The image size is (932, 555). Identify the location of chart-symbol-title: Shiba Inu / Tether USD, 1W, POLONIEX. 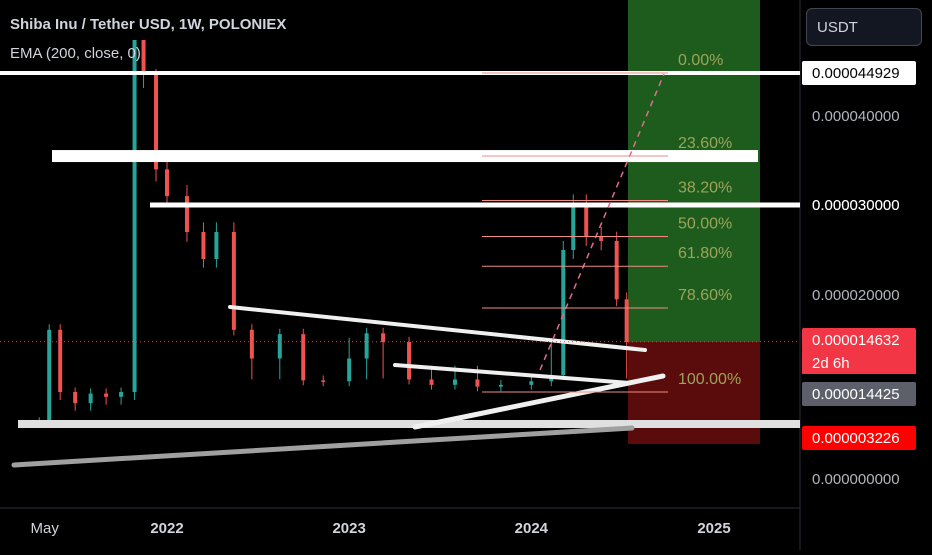
(148, 24).